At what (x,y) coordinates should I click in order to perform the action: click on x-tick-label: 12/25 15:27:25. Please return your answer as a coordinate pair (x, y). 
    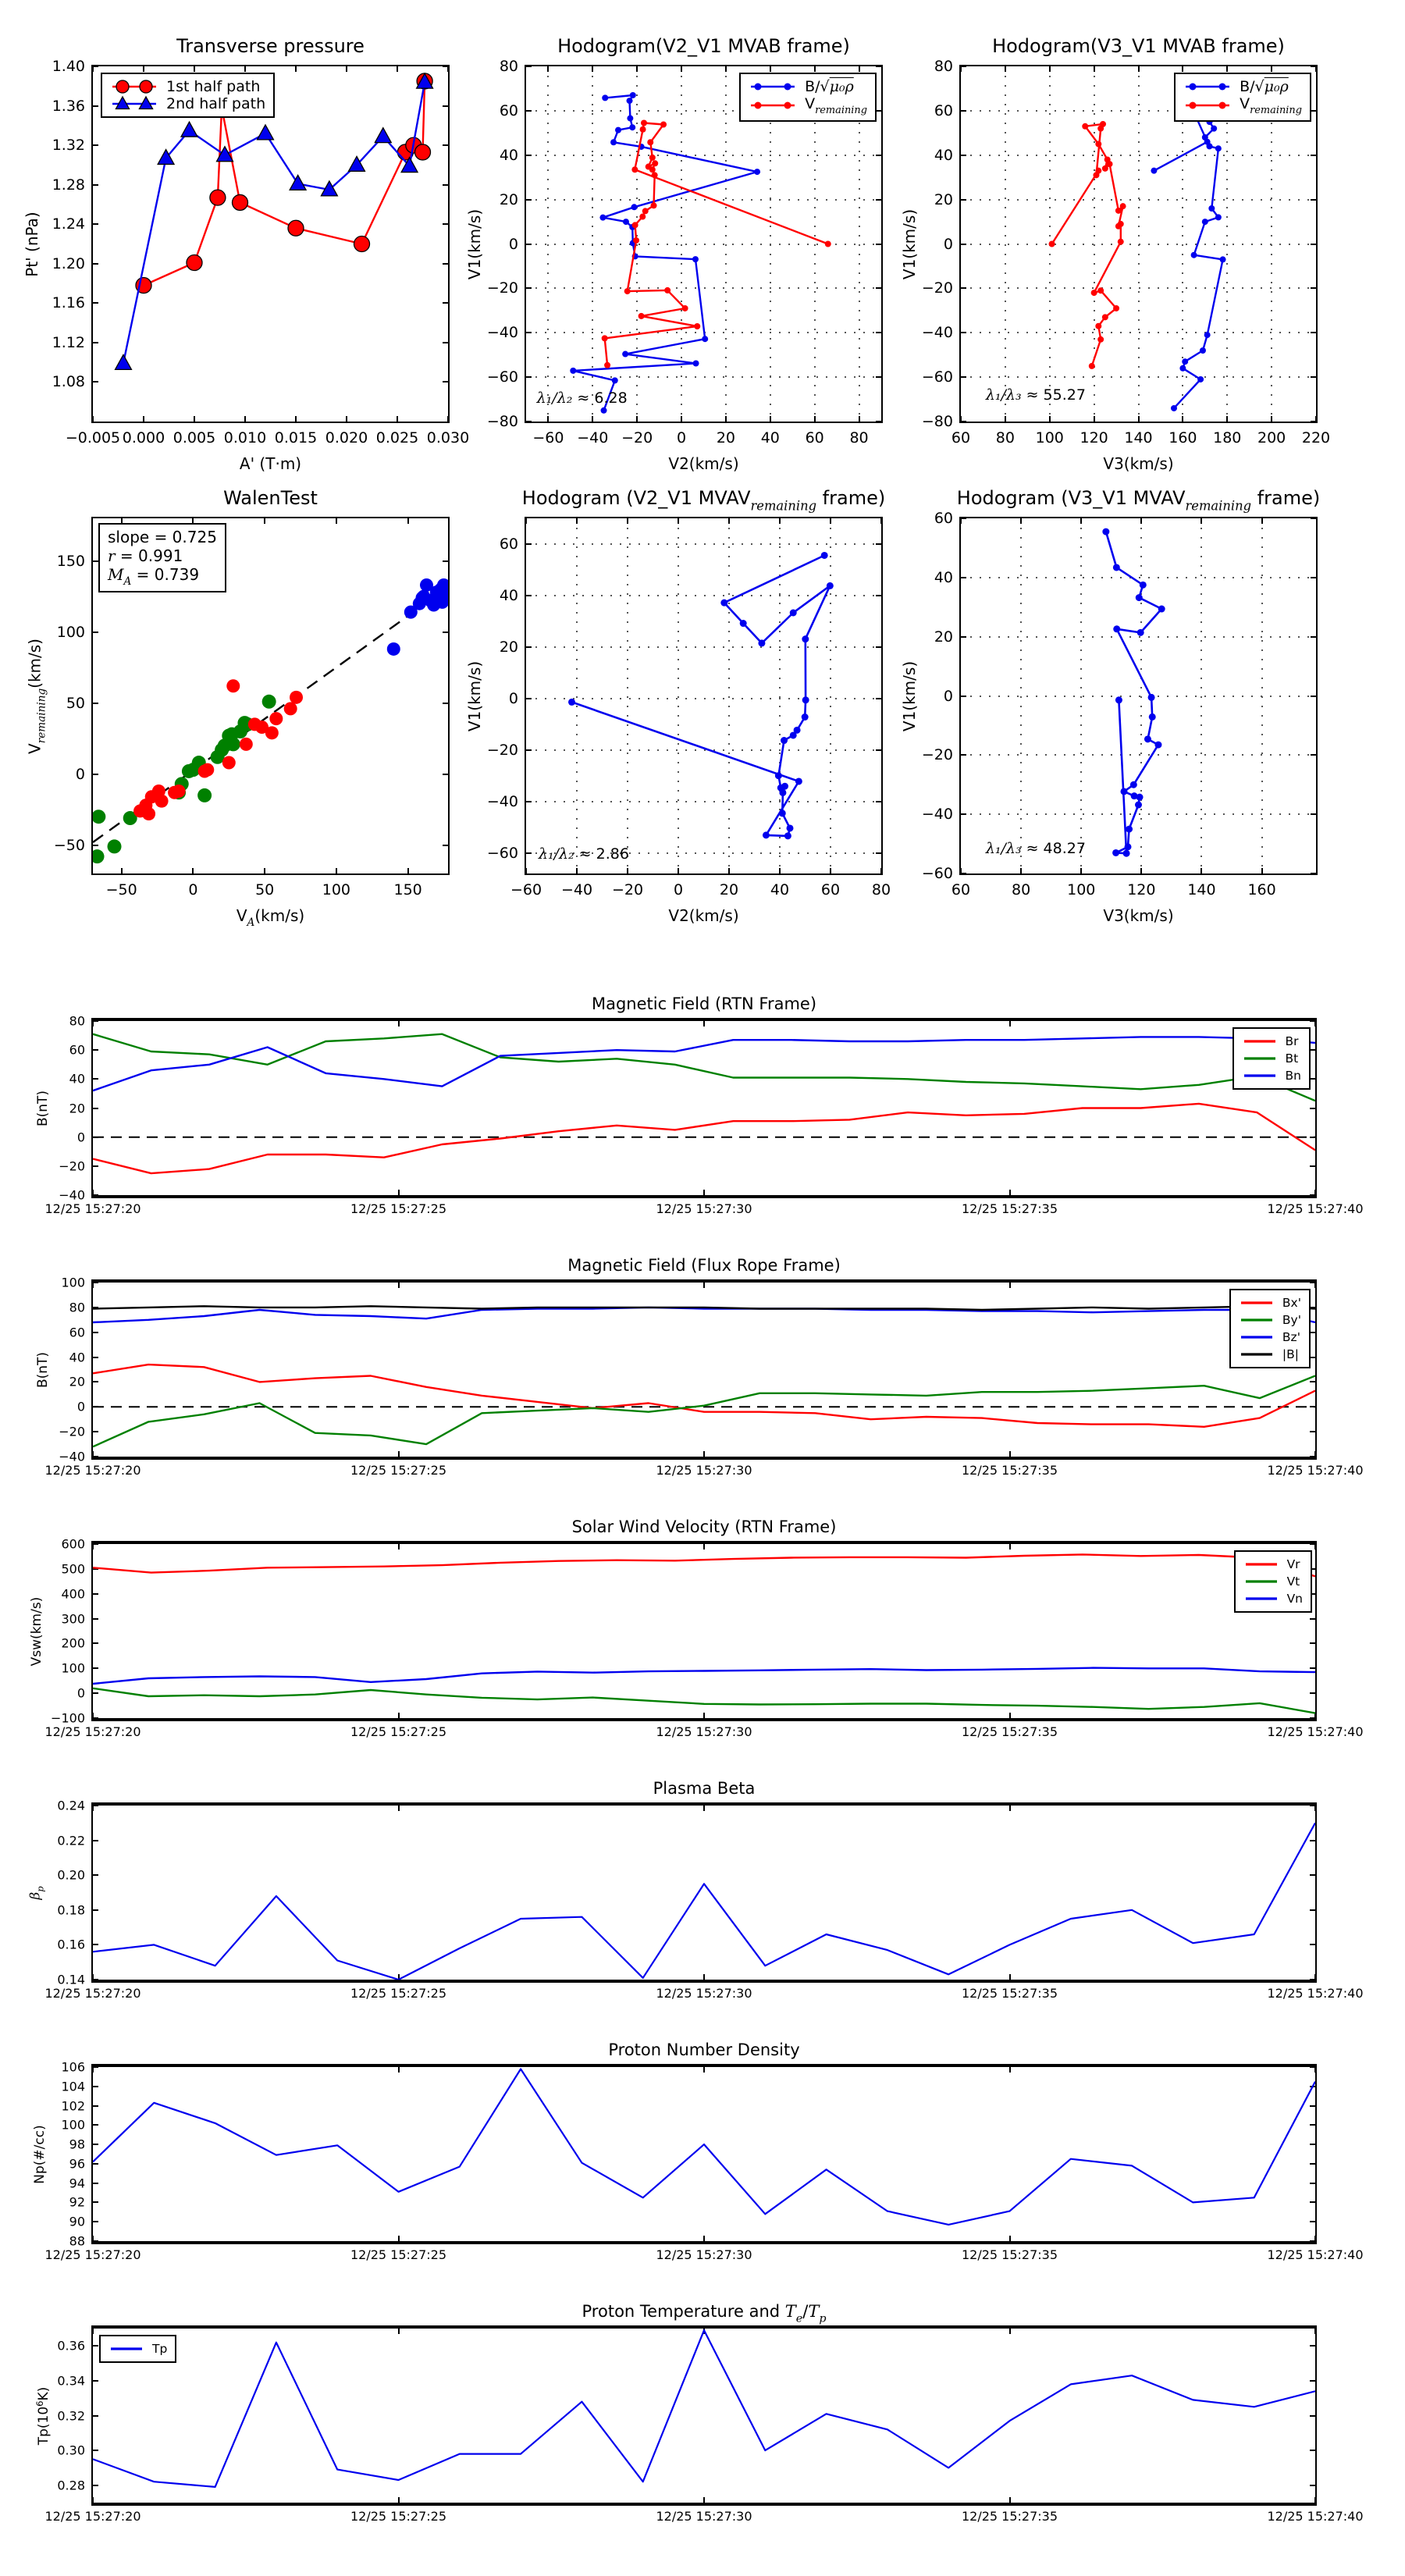
    Looking at the image, I should click on (398, 1731).